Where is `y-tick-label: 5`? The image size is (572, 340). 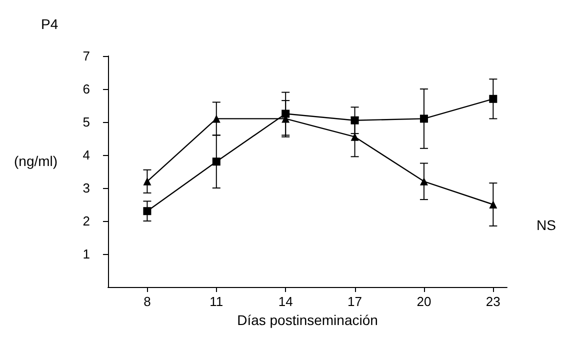
y-tick-label: 5 is located at coordinates (86, 122).